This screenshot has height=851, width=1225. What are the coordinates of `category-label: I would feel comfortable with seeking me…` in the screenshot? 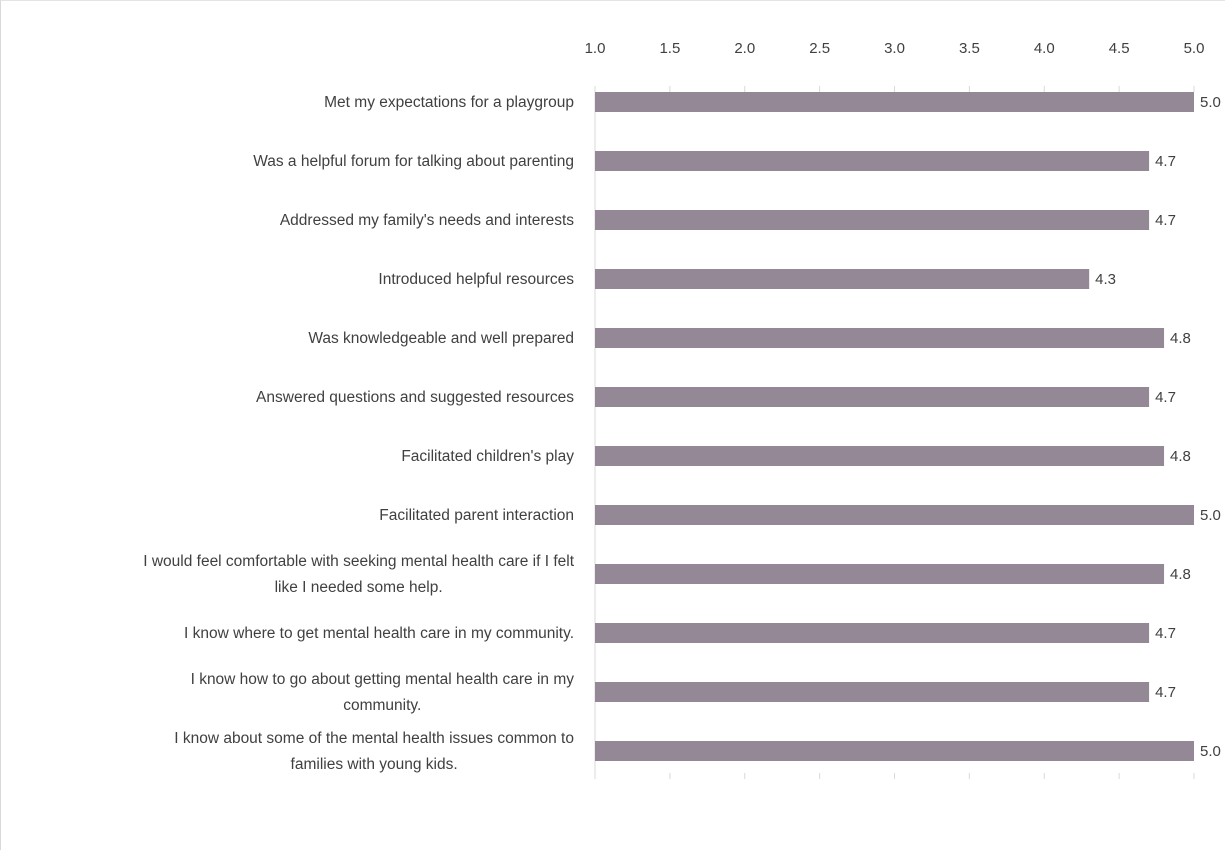 It's located at (358, 561).